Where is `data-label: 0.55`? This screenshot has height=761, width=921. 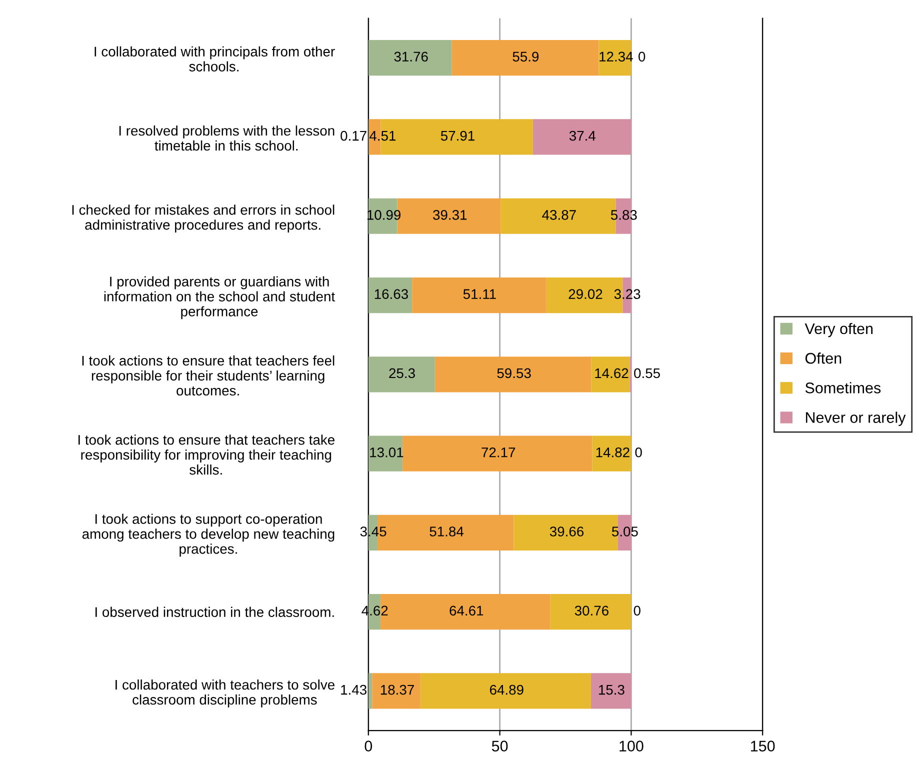 data-label: 0.55 is located at coordinates (647, 373).